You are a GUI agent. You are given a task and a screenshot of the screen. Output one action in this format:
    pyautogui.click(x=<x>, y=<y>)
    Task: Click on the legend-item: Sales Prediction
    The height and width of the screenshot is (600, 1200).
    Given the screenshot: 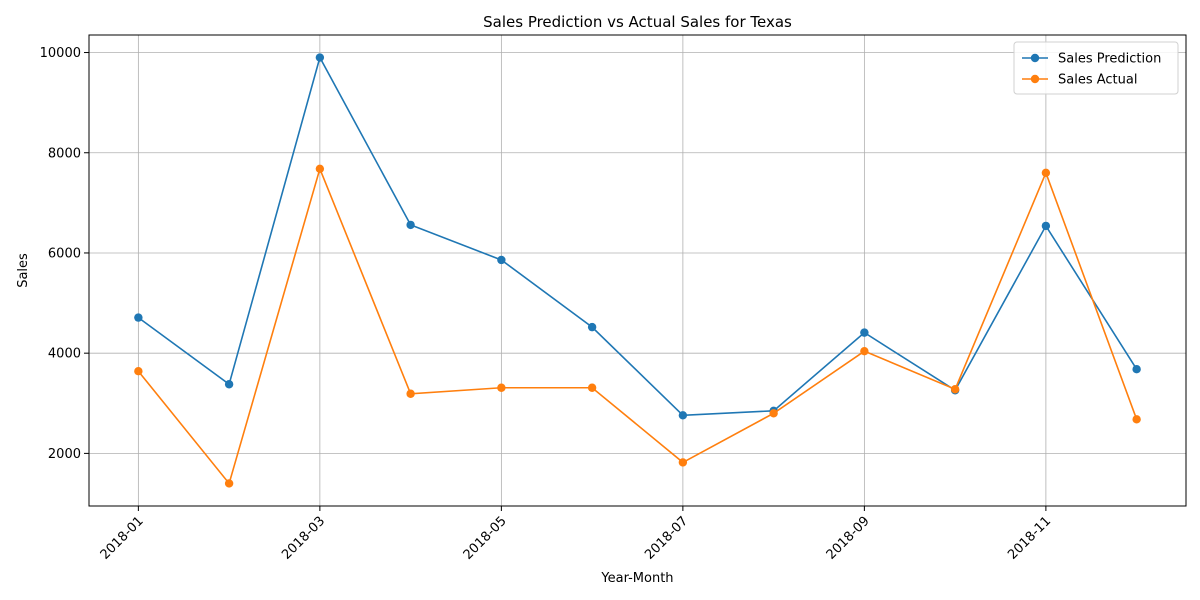 What is the action you would take?
    pyautogui.click(x=1091, y=59)
    